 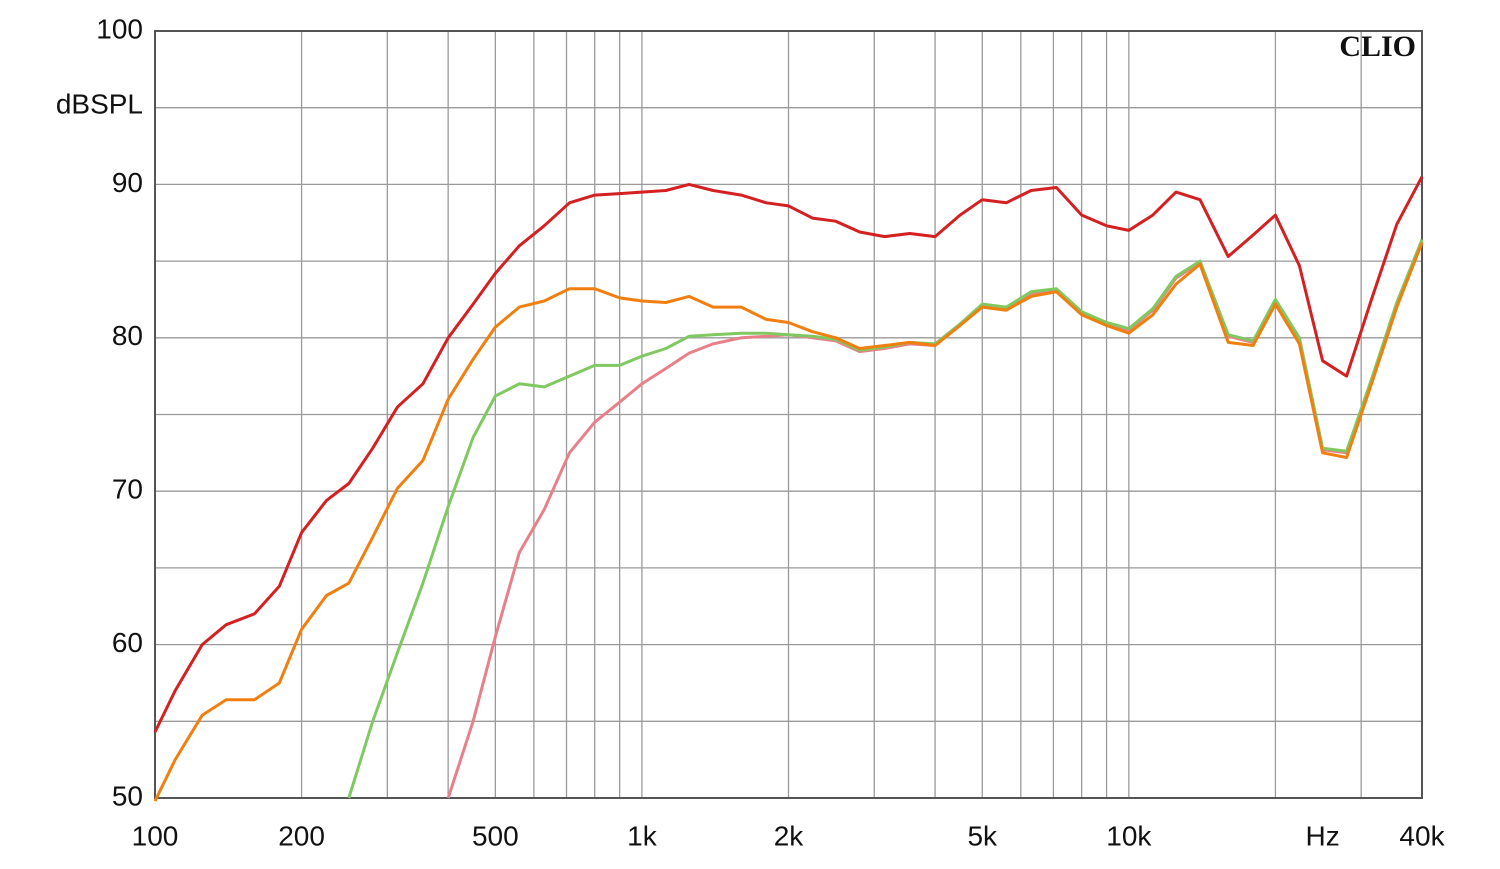 I want to click on y-tick-label: 60, so click(x=127, y=642).